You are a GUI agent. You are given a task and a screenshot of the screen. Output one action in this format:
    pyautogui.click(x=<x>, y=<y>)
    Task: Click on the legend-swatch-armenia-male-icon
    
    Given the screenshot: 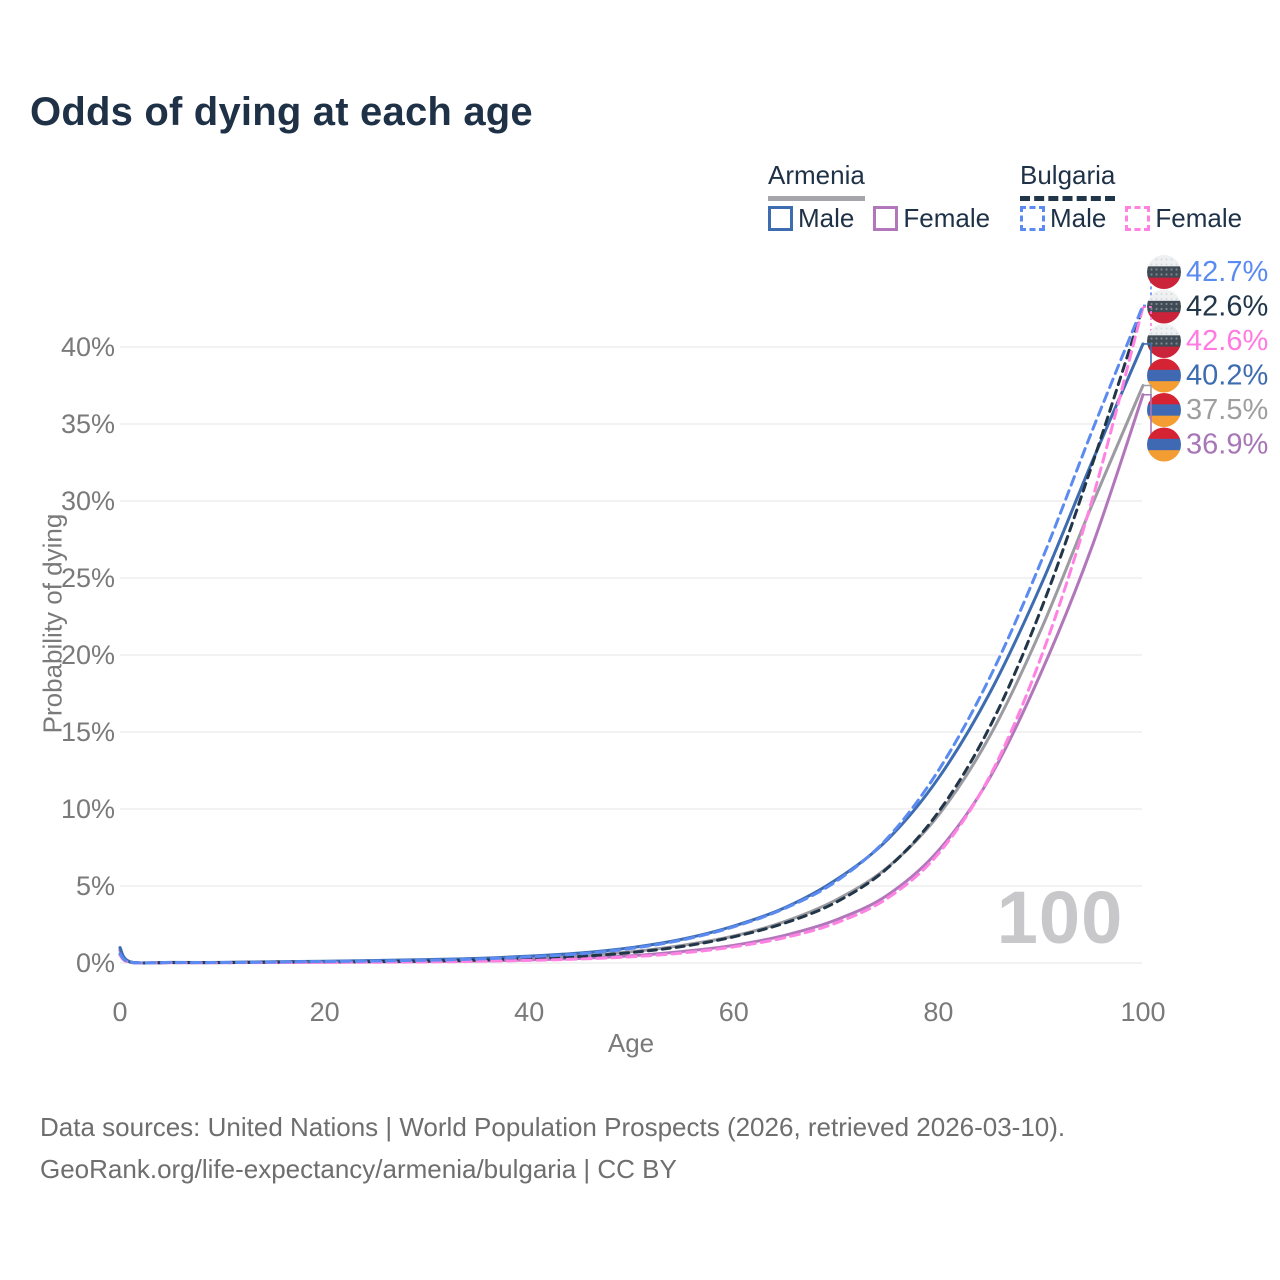 What is the action you would take?
    pyautogui.click(x=780, y=218)
    